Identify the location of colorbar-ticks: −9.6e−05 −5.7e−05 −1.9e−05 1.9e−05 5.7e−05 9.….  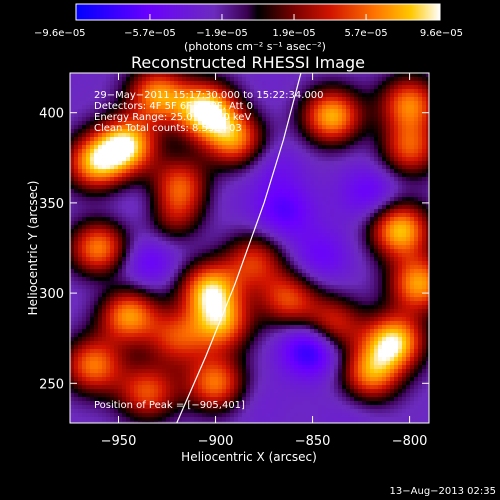
(248, 26).